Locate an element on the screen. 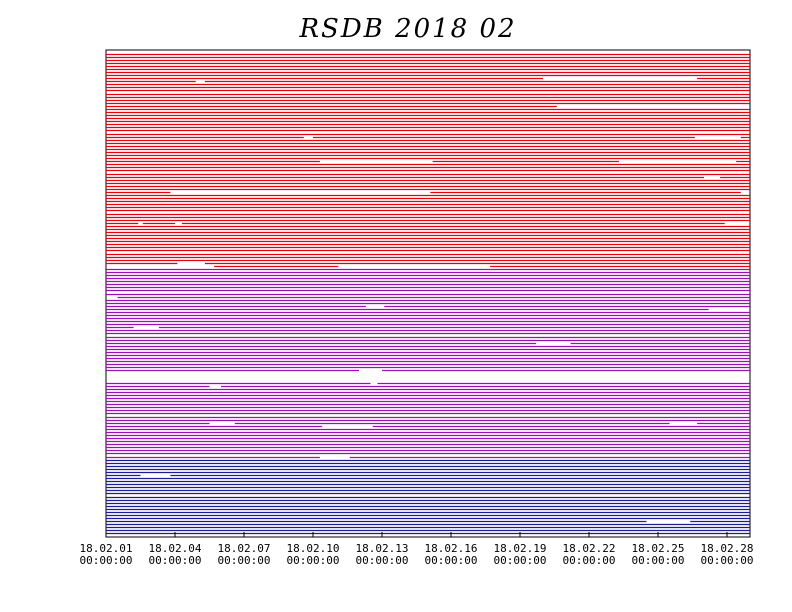  x-tick-label: 18.02.10 is located at coordinates (313, 548).